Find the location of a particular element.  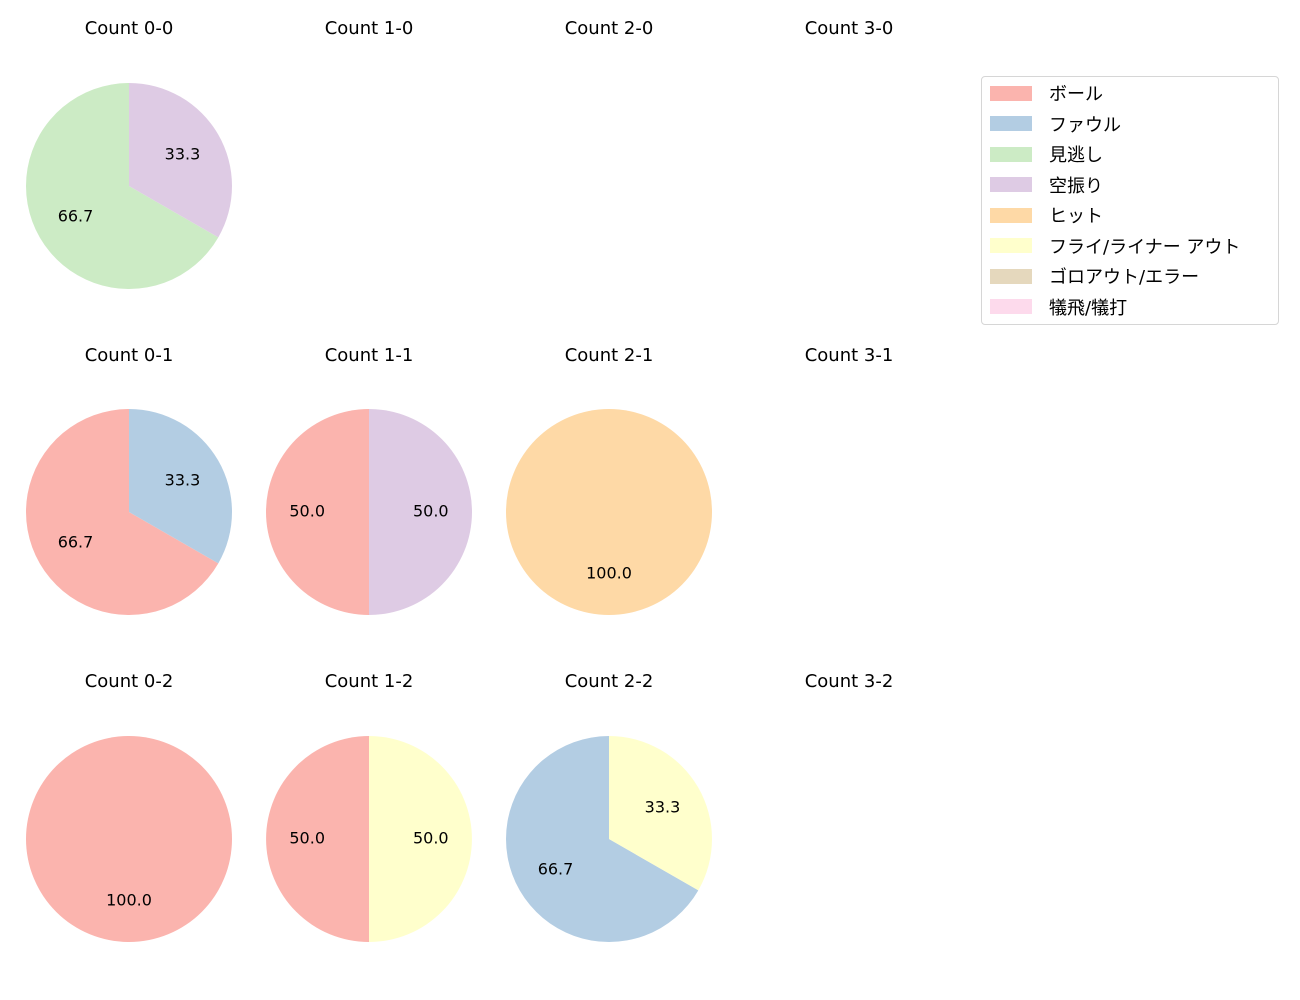

subplot-title: Count 2-0 is located at coordinates (609, 28).